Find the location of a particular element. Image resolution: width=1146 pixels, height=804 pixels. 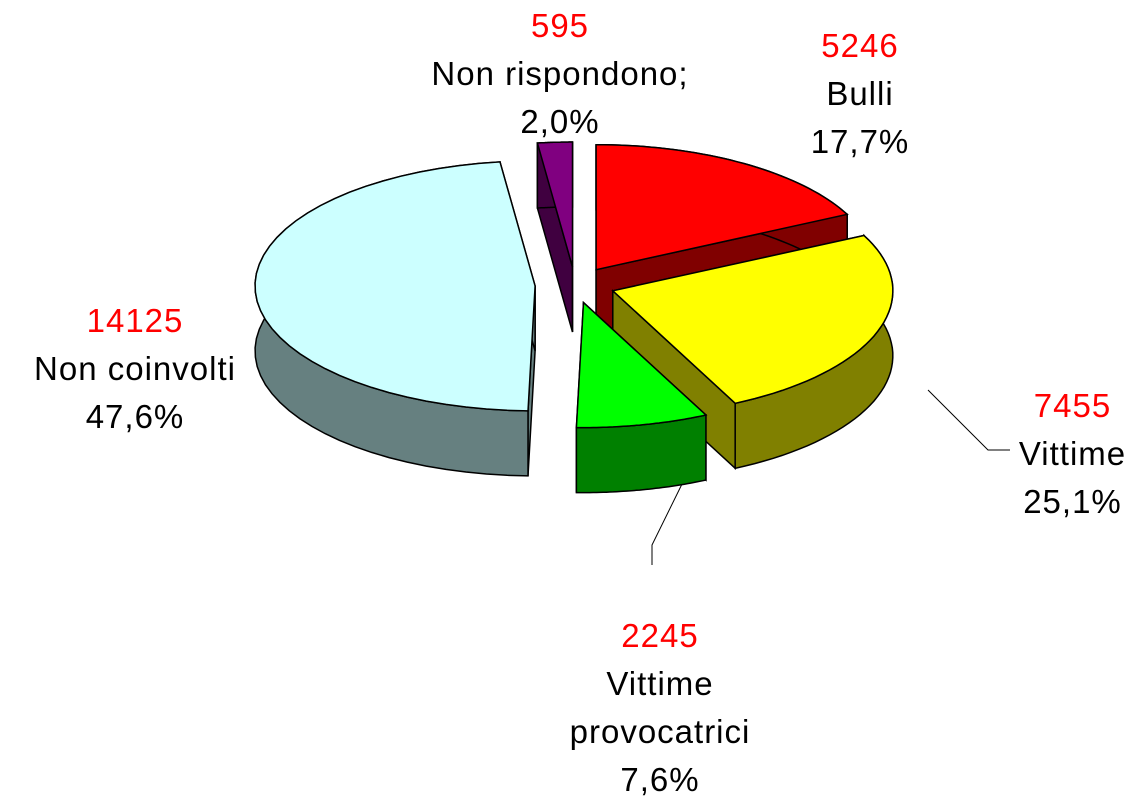

category-label: Vittime provocatrici is located at coordinates (660, 707).